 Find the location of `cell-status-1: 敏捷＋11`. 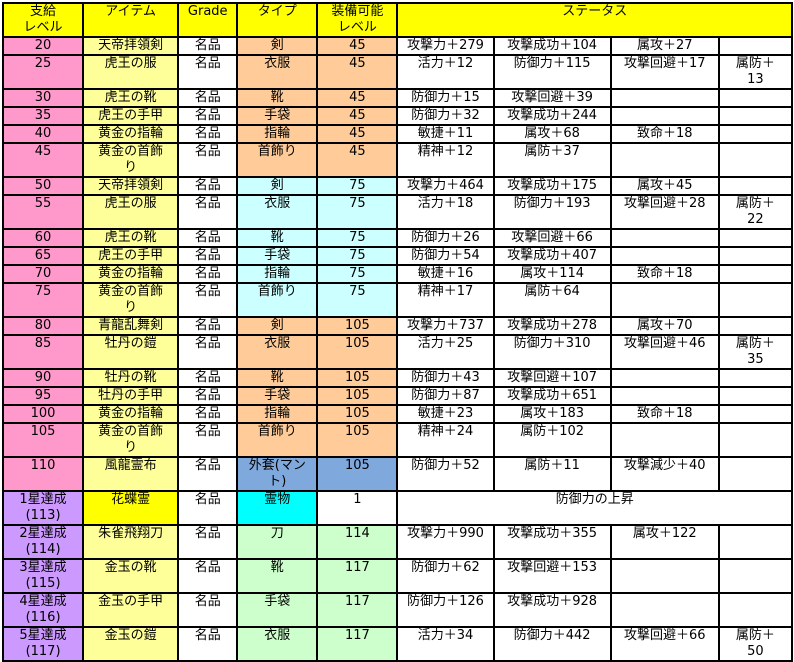

cell-status-1: 敏捷＋11 is located at coordinates (445, 134).